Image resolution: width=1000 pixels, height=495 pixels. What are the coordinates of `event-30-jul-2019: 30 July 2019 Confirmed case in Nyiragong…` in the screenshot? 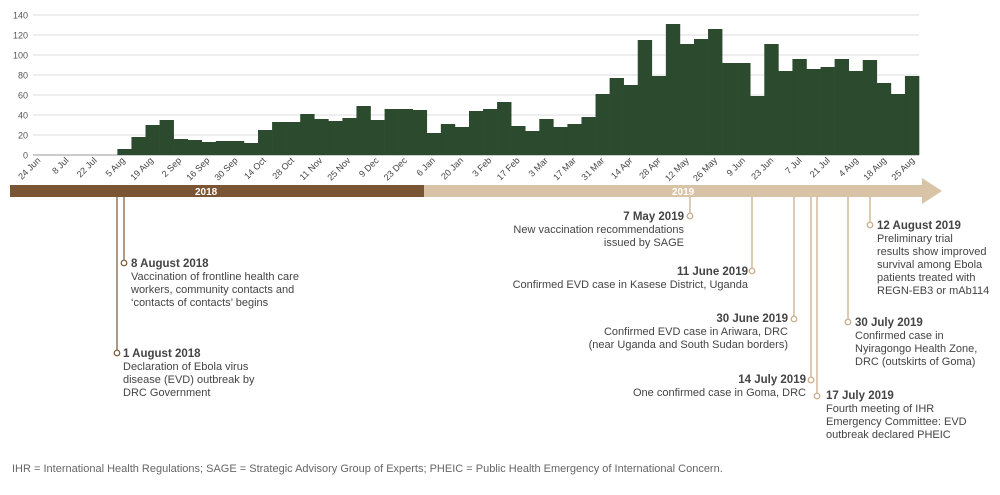 It's located at (925, 343).